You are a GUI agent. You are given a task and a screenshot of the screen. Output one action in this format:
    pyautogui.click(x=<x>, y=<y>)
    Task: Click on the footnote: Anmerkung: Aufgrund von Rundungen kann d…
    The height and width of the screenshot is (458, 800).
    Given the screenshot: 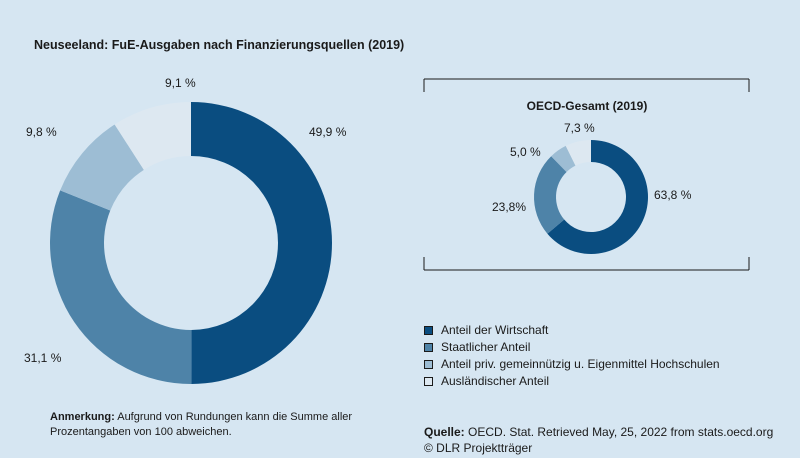 What is the action you would take?
    pyautogui.click(x=215, y=425)
    